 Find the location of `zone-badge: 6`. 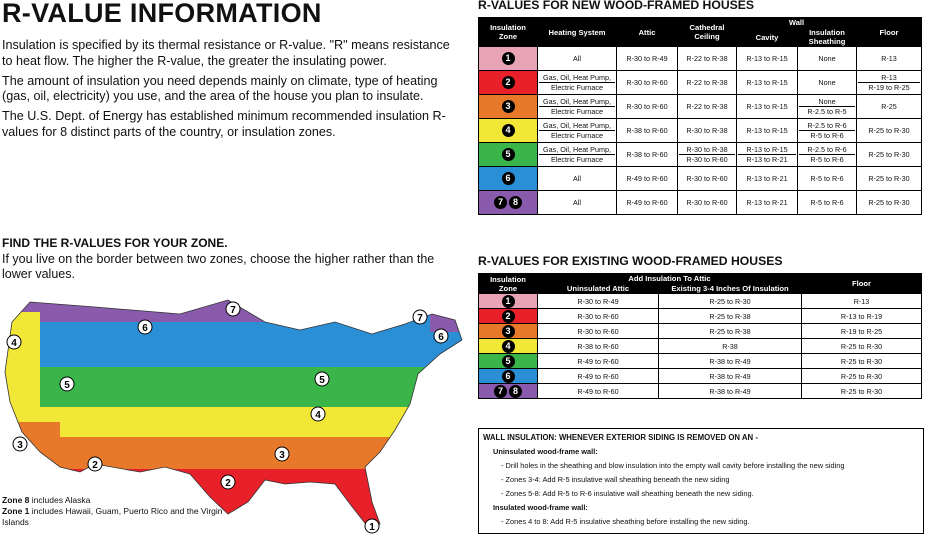

zone-badge: 6 is located at coordinates (508, 376).